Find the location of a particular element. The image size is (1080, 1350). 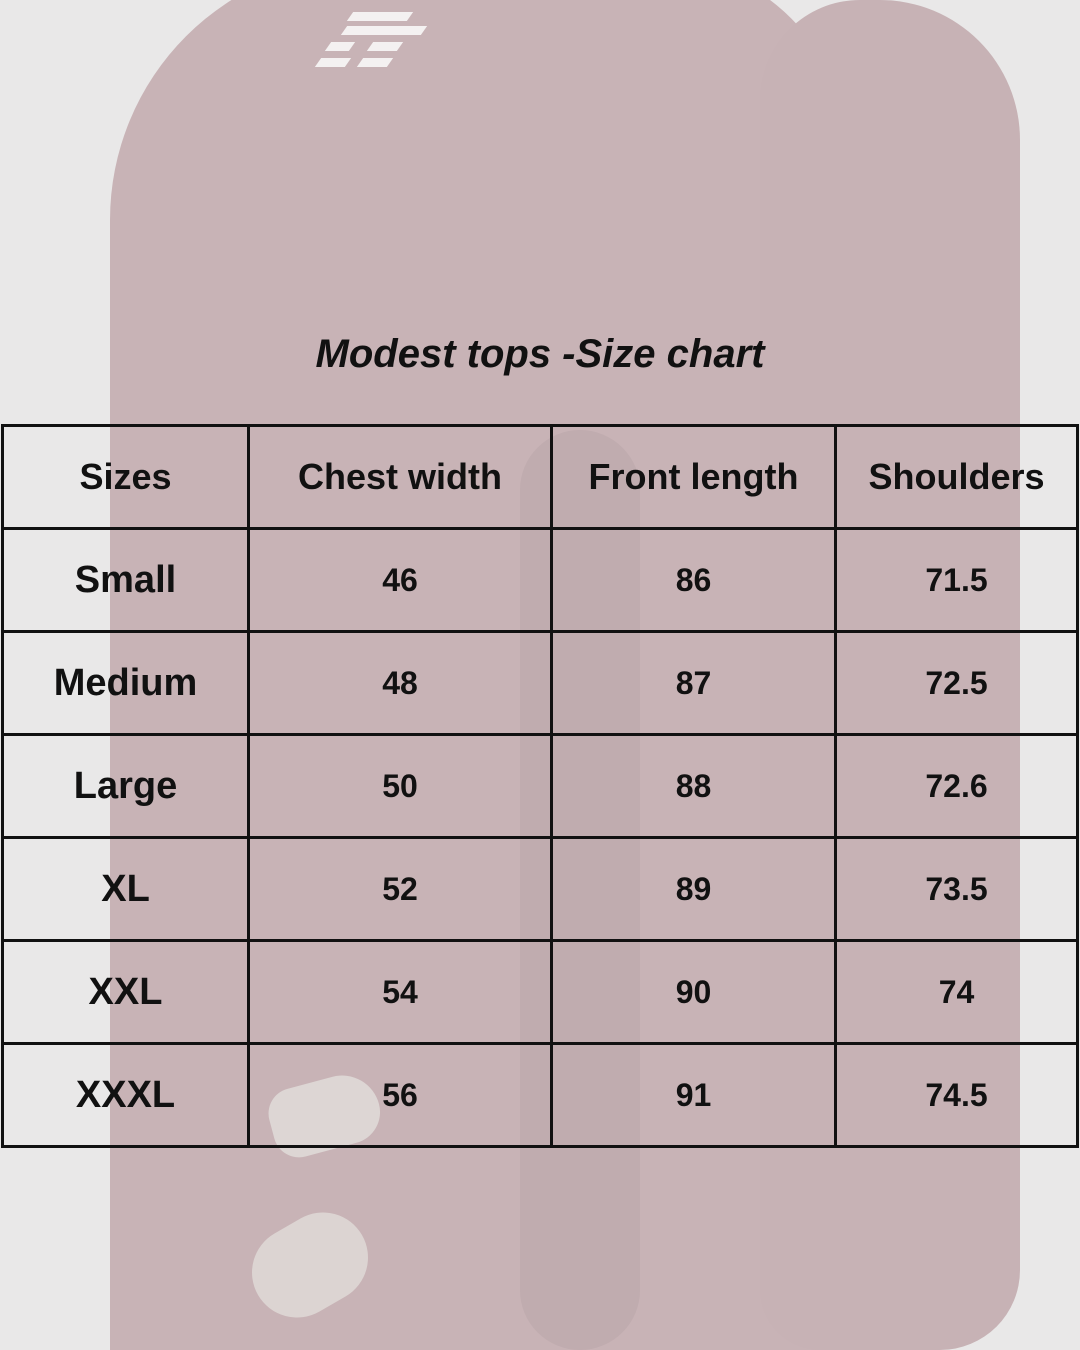

page-title: Modest tops -Size chart is located at coordinates (540, 354).